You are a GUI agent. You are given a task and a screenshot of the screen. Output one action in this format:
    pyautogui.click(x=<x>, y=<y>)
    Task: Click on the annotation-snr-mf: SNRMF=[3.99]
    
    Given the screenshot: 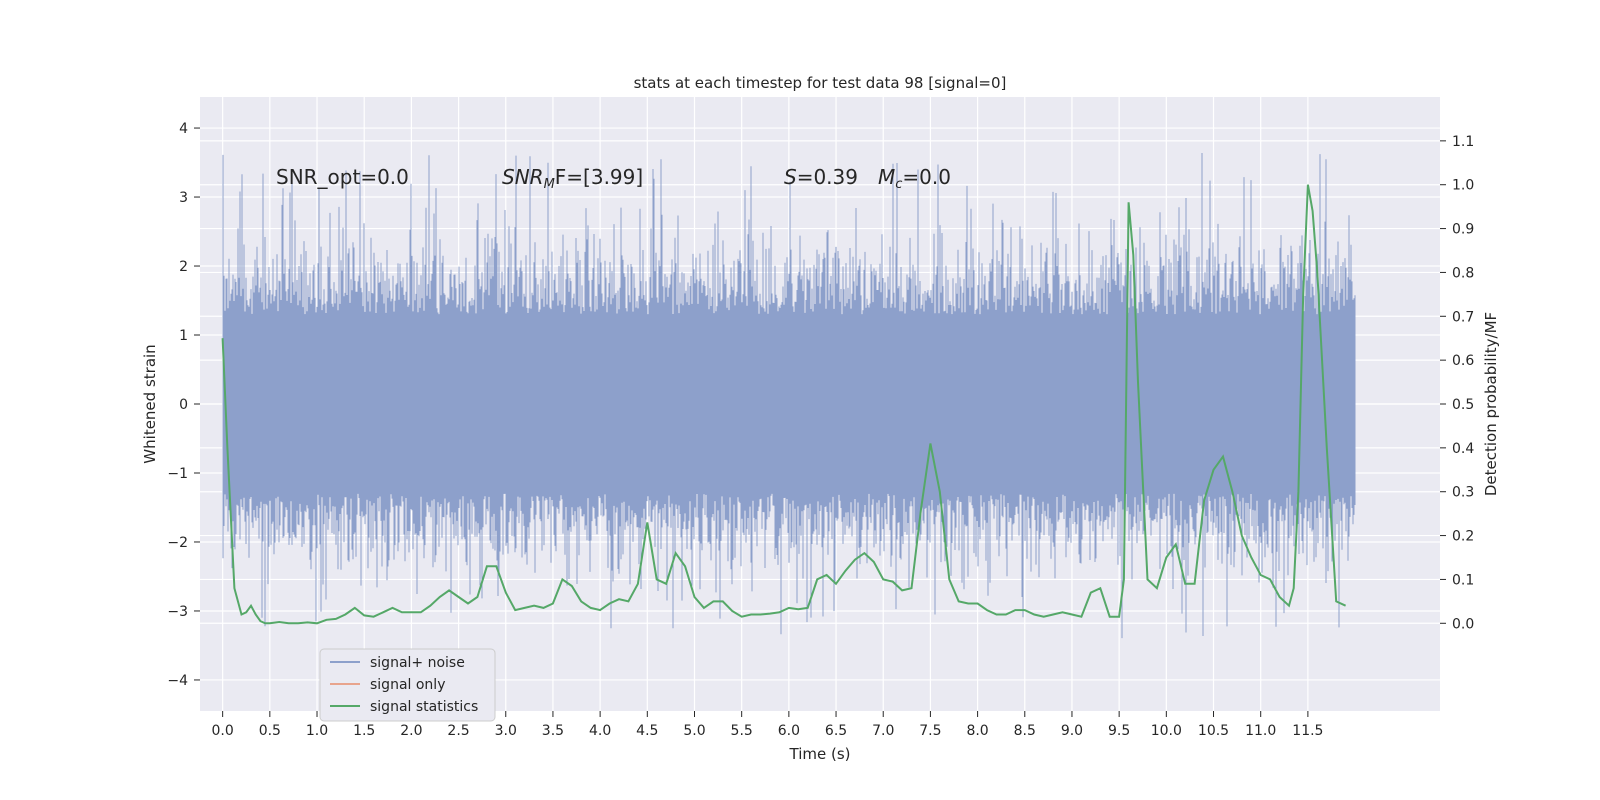 What is the action you would take?
    pyautogui.click(x=572, y=178)
    